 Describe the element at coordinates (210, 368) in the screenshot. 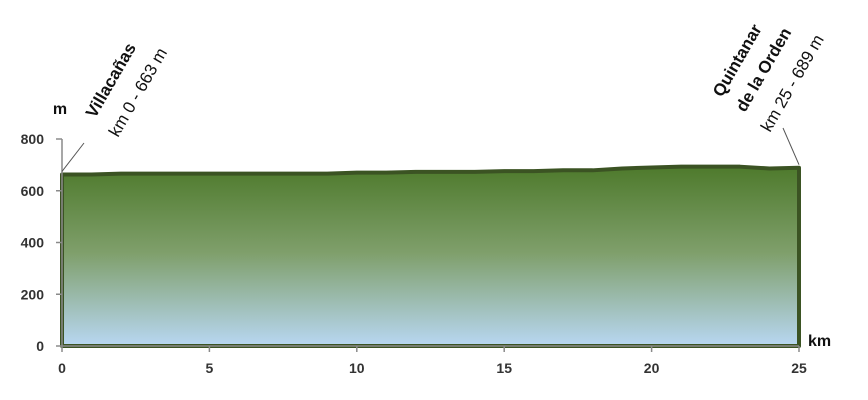

I see `x-tick-label: 5` at that location.